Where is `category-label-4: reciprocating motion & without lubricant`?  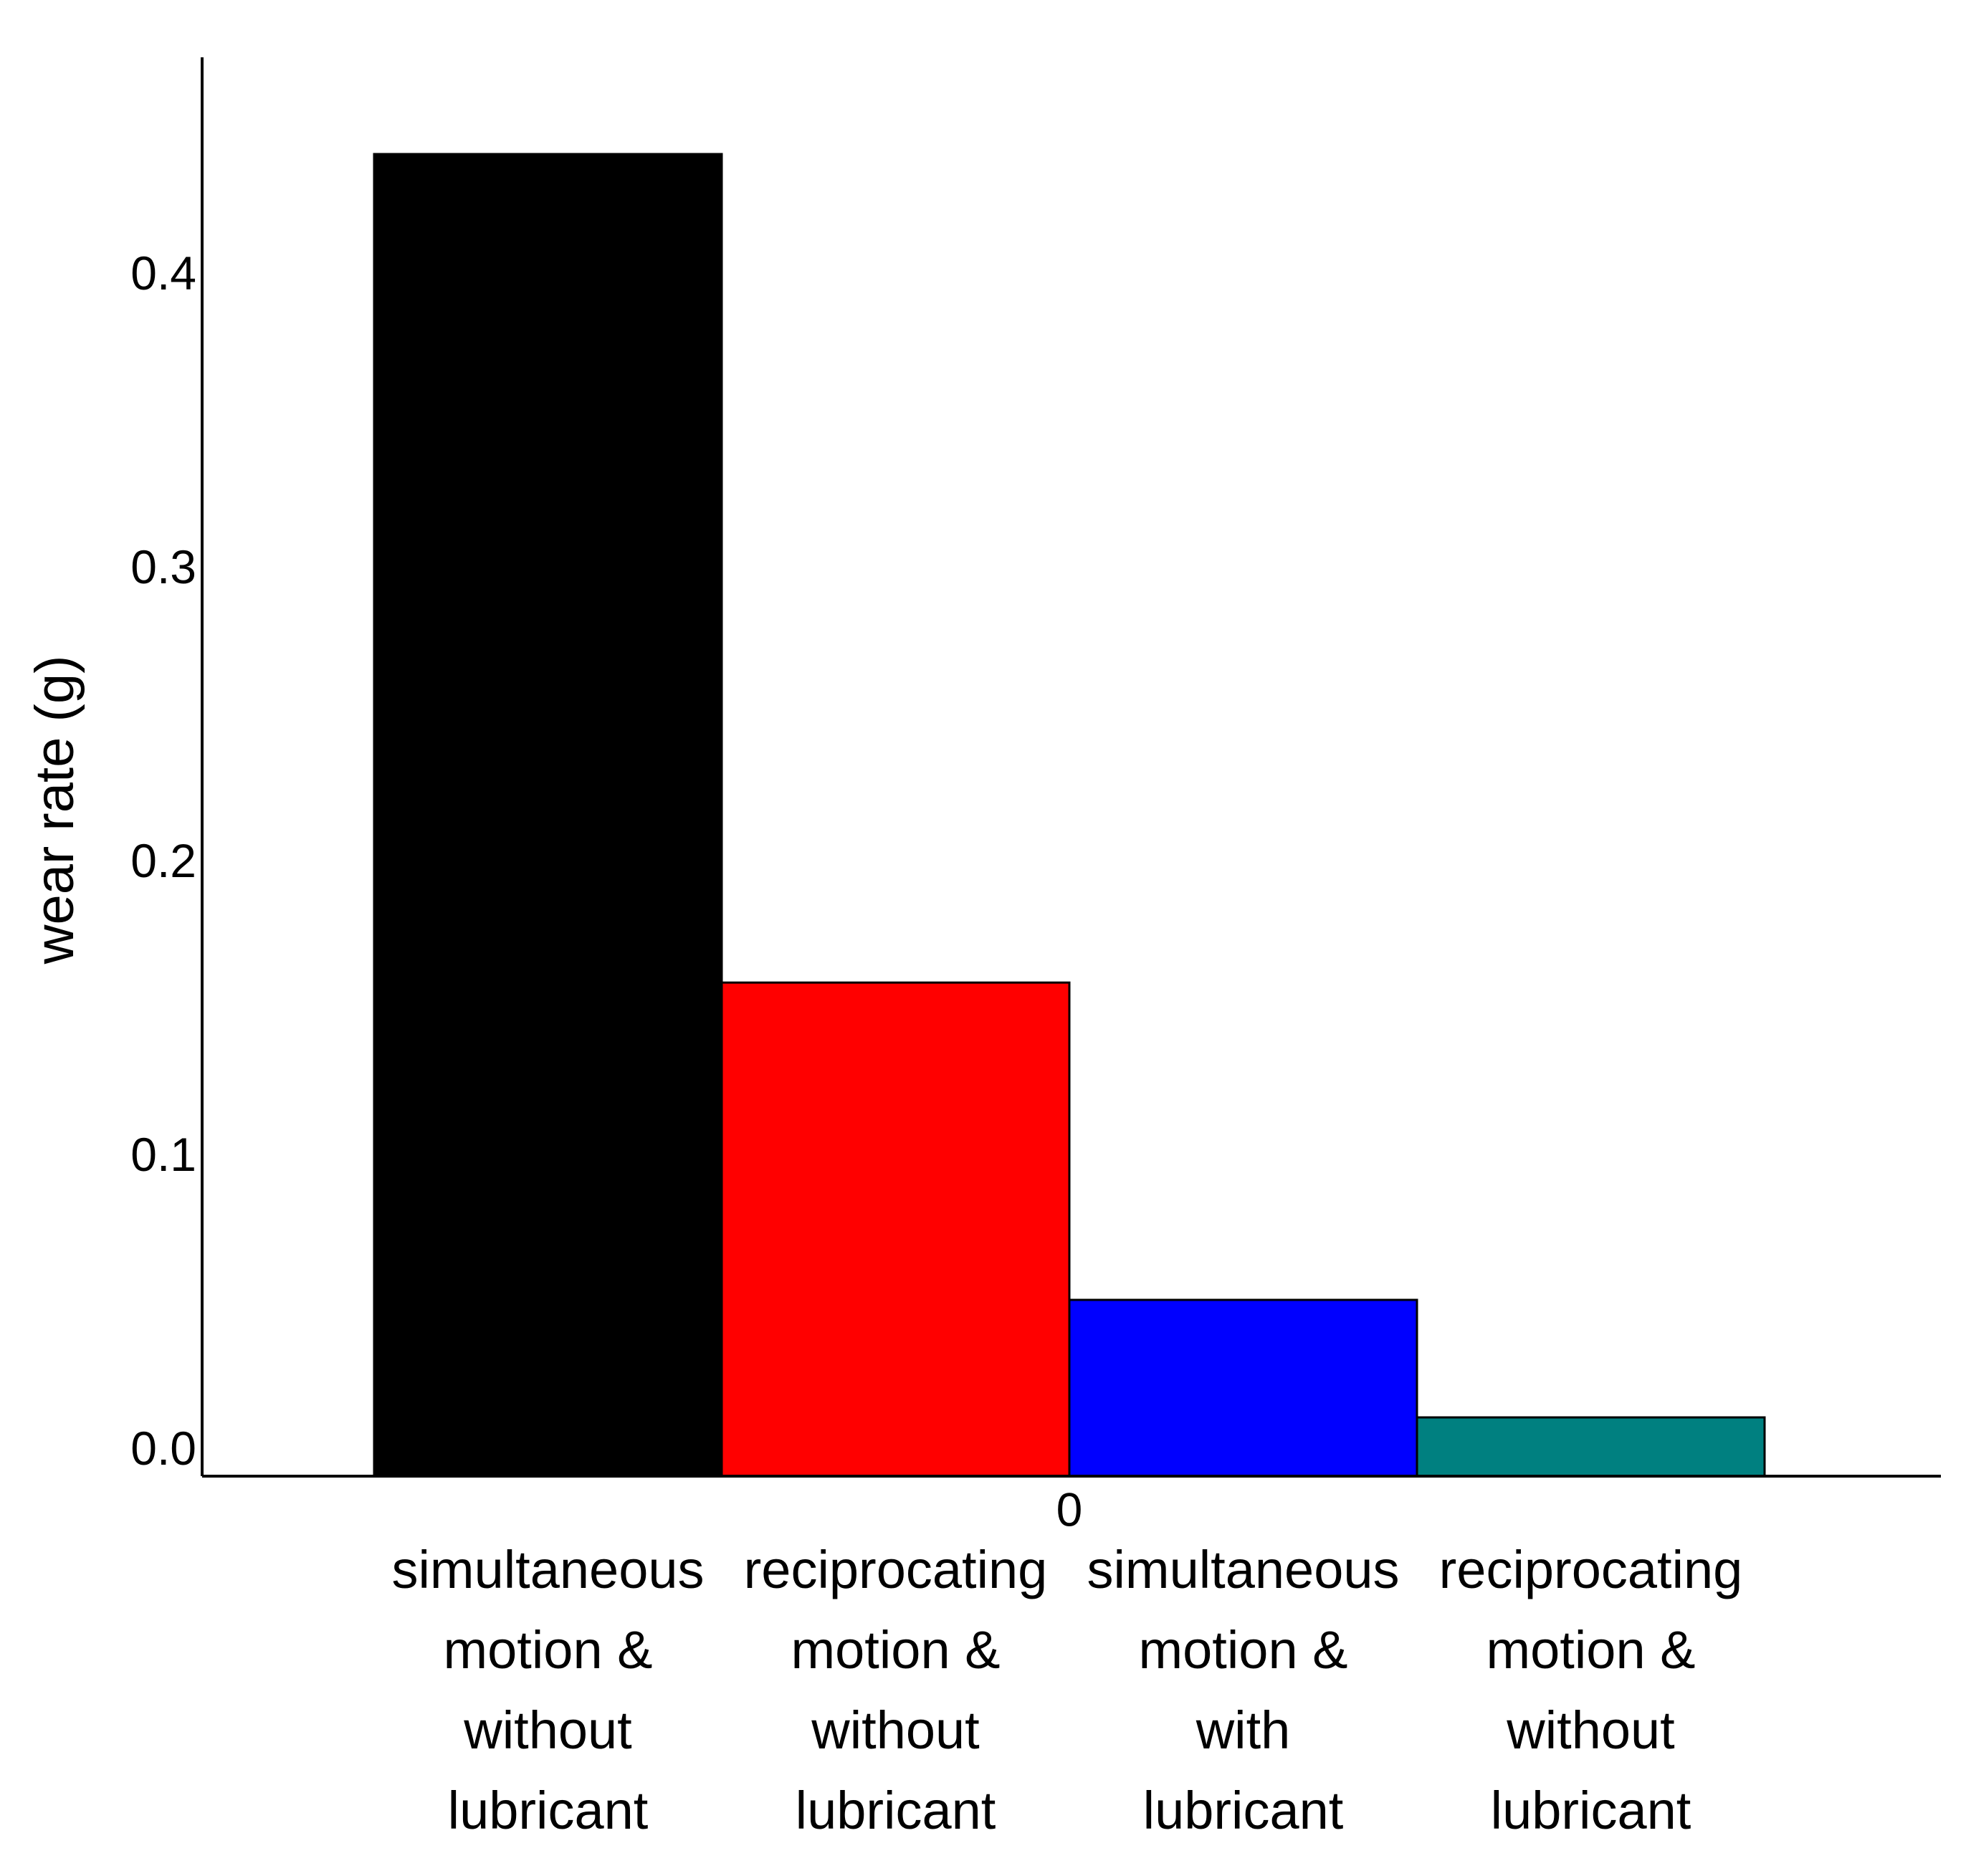 category-label-4: reciprocating motion & without lubricant is located at coordinates (1591, 1690).